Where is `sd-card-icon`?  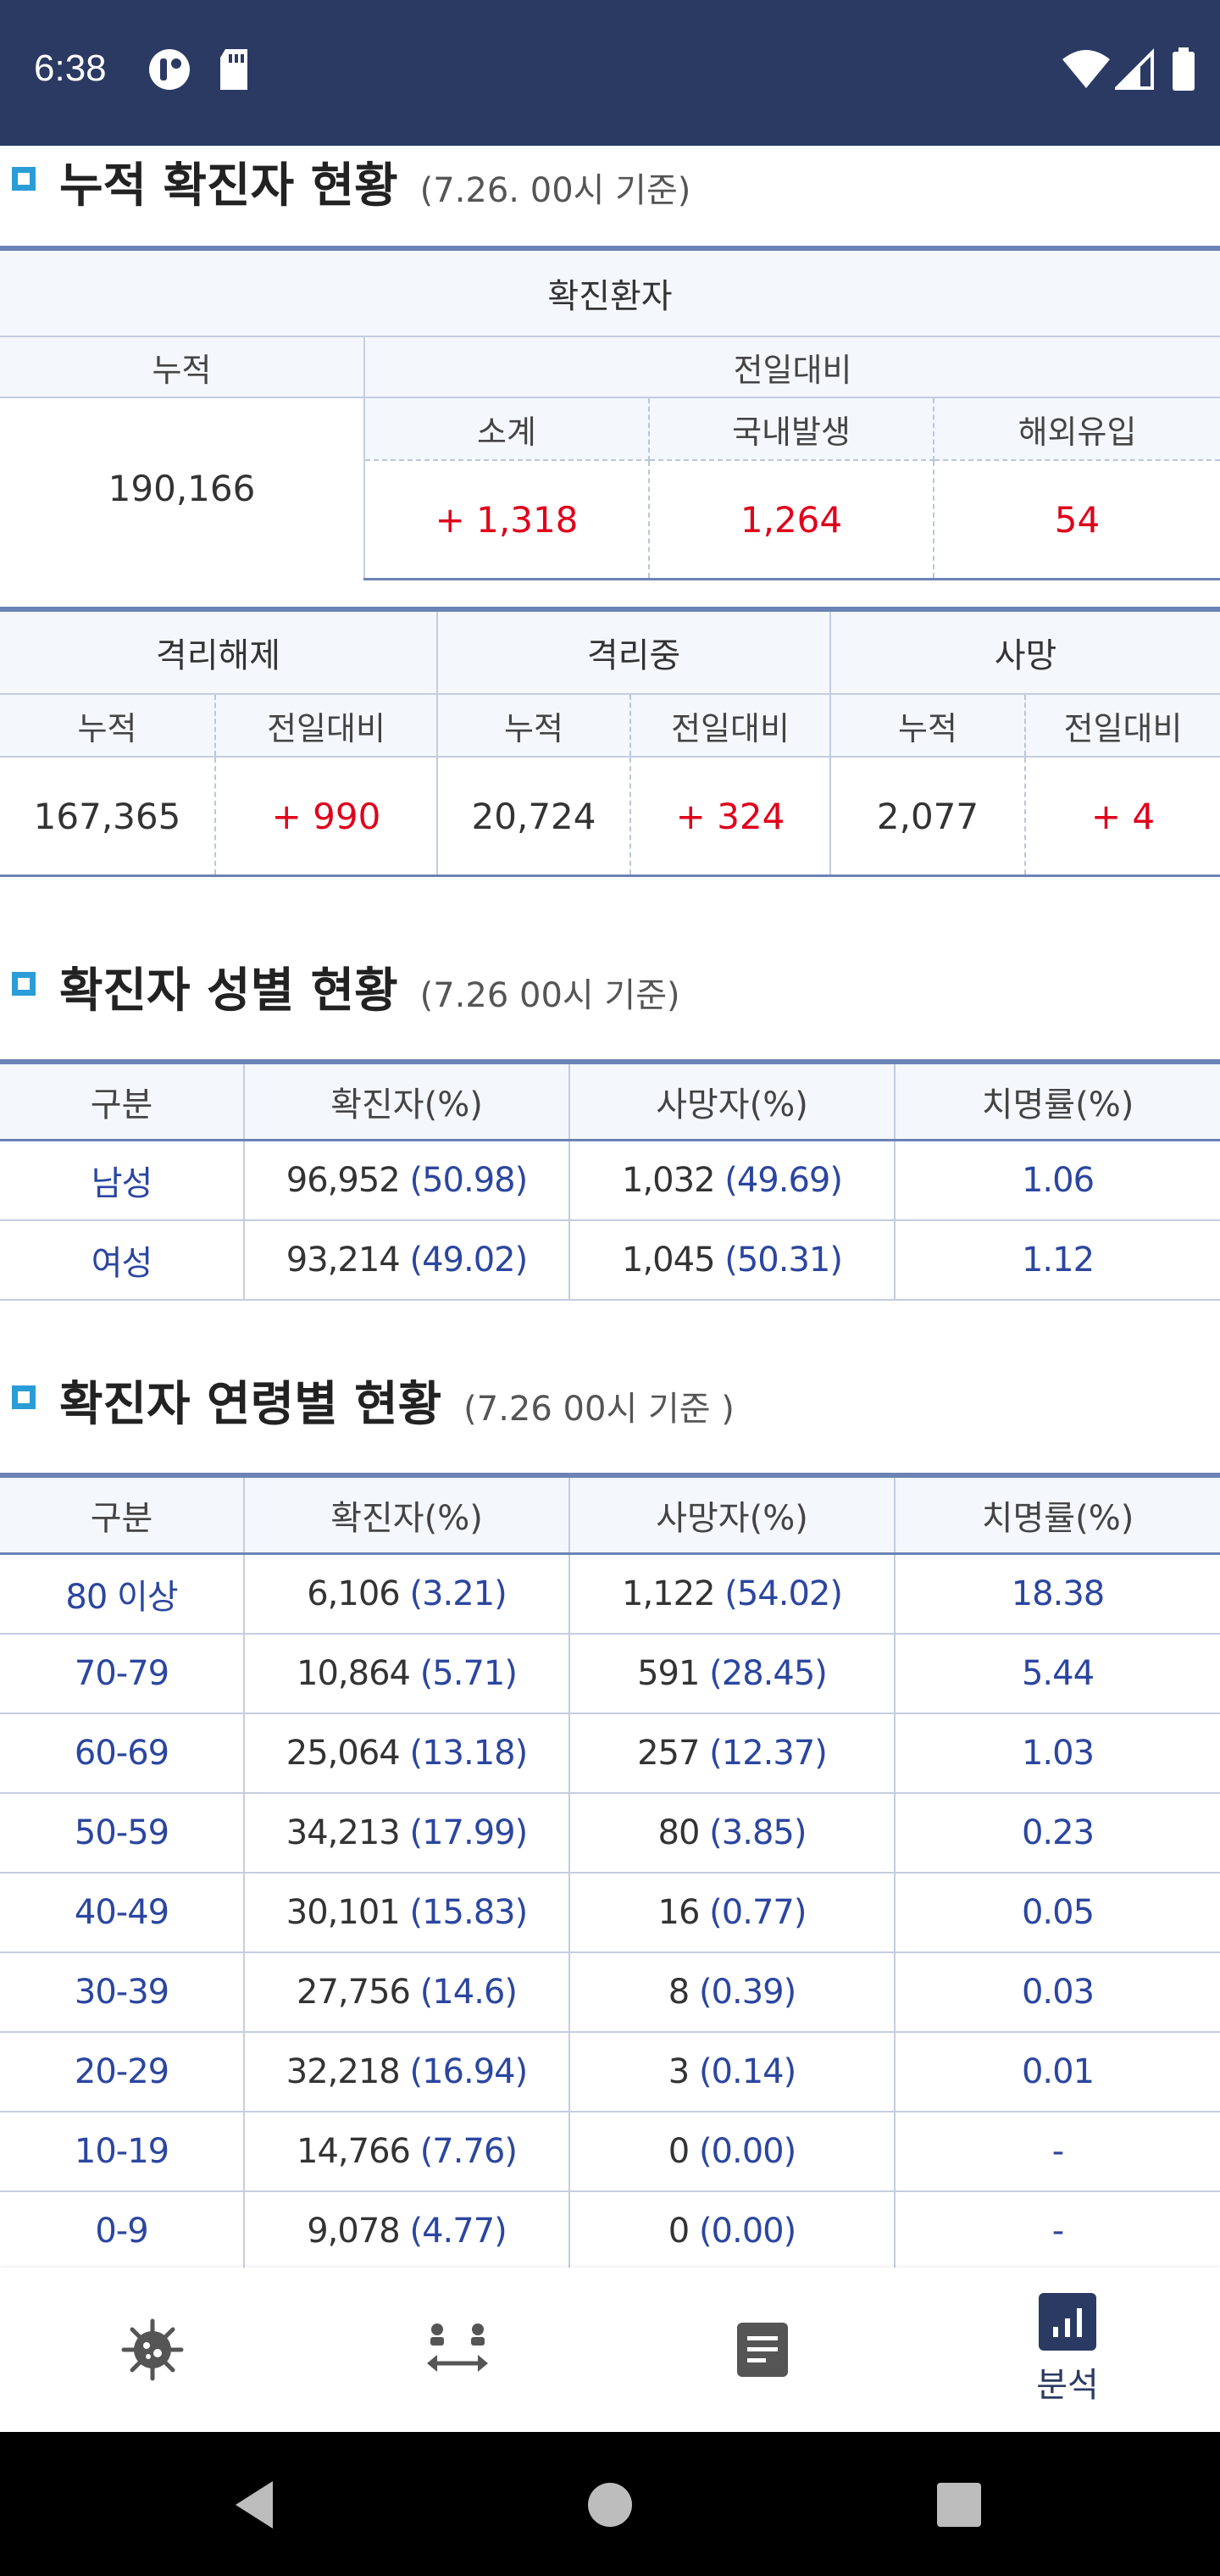
sd-card-icon is located at coordinates (233, 69).